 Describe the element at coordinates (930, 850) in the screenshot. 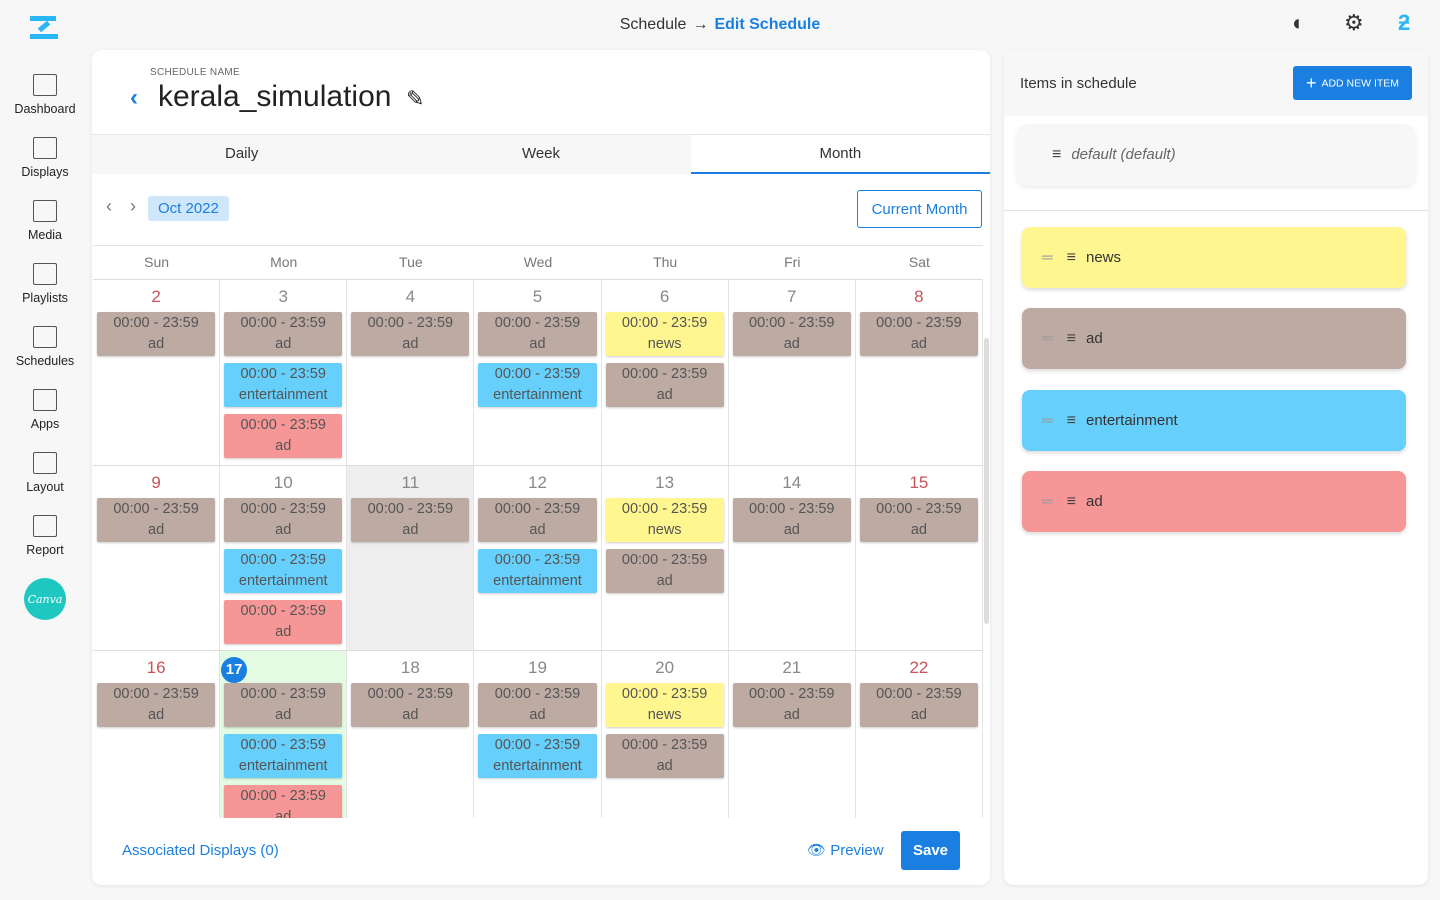

I see `save-button: Save` at that location.